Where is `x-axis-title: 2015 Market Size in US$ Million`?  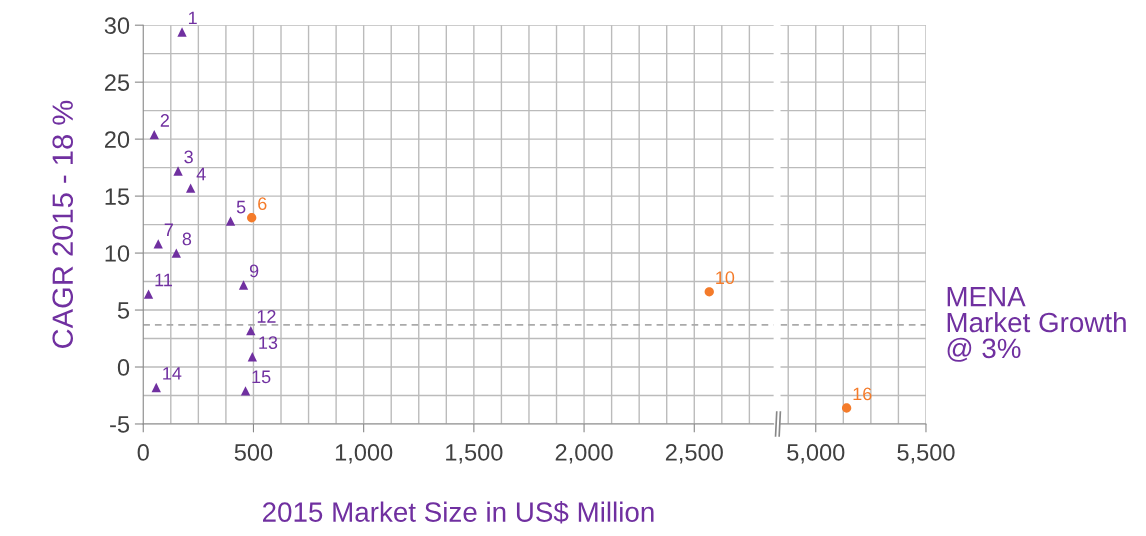
x-axis-title: 2015 Market Size in US$ Million is located at coordinates (458, 512).